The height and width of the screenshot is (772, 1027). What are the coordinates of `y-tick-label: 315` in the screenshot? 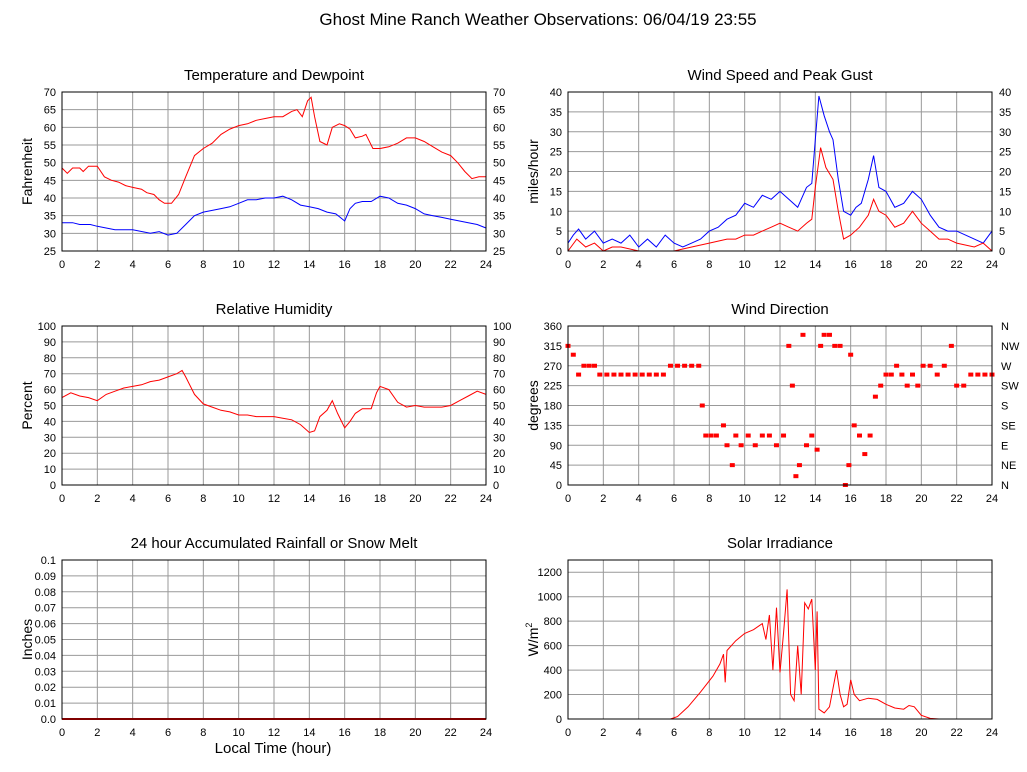 It's located at (553, 347).